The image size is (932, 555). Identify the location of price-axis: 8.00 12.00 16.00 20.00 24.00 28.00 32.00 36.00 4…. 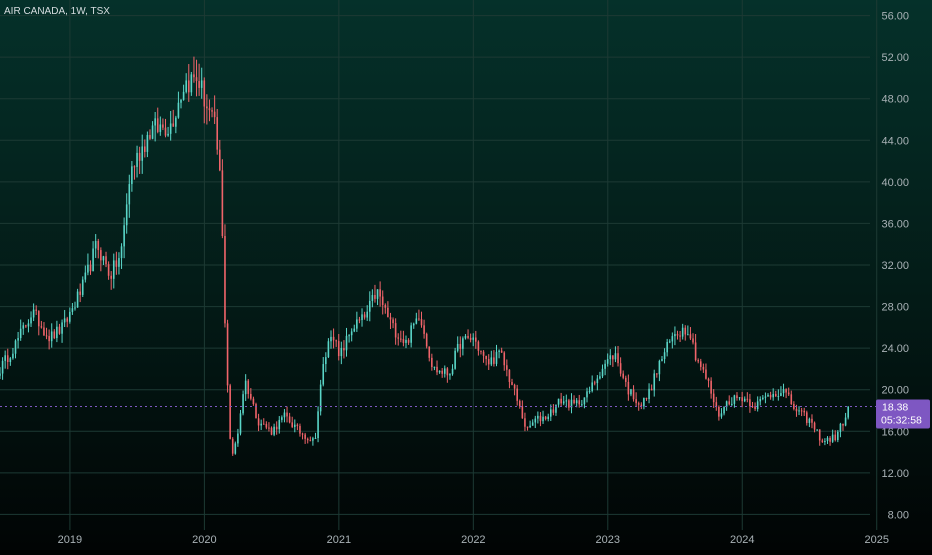
(895, 266).